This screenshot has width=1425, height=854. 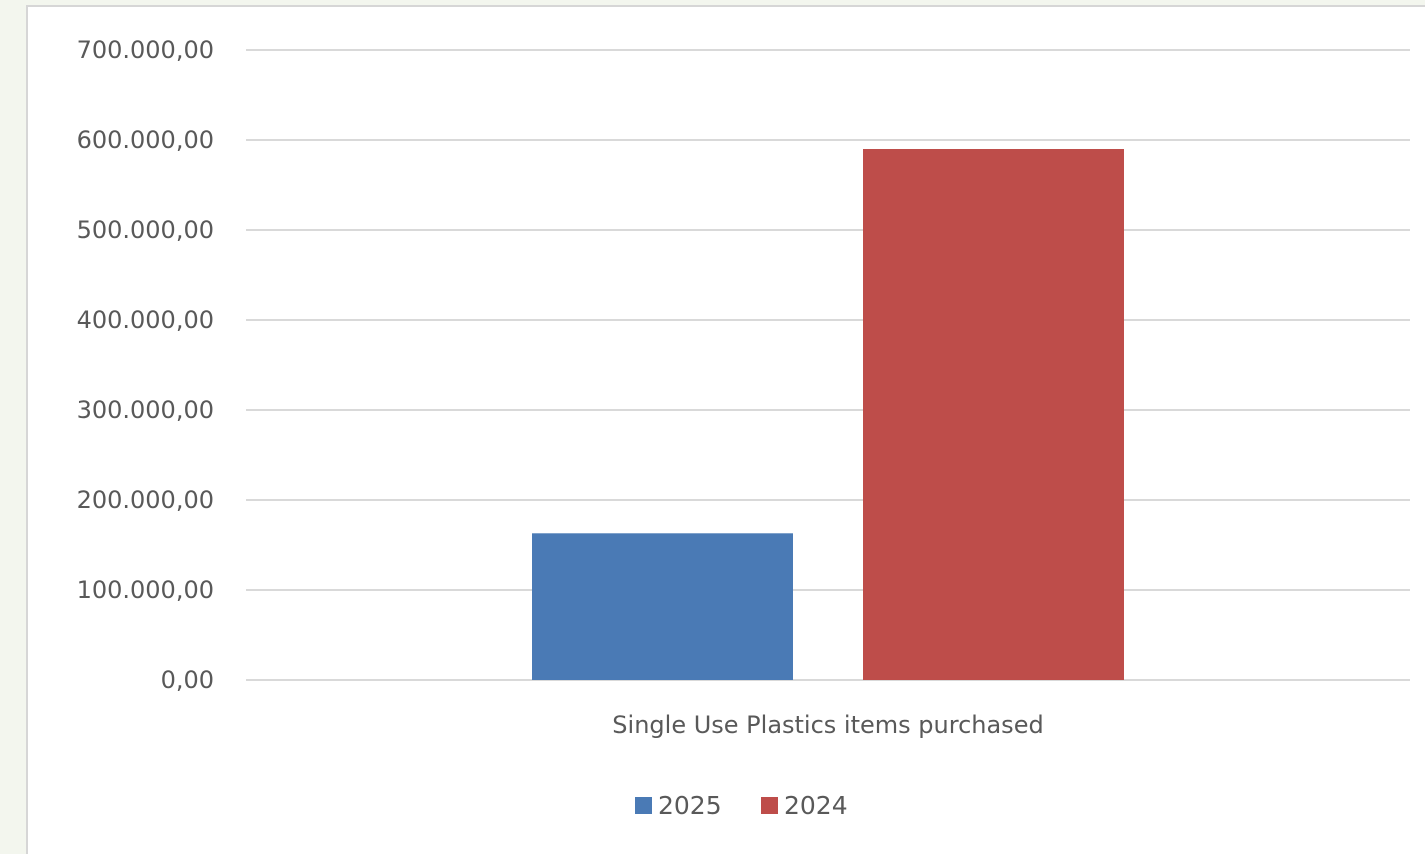 What do you see at coordinates (145, 140) in the screenshot?
I see `y-tick-label: 600.000,00` at bounding box center [145, 140].